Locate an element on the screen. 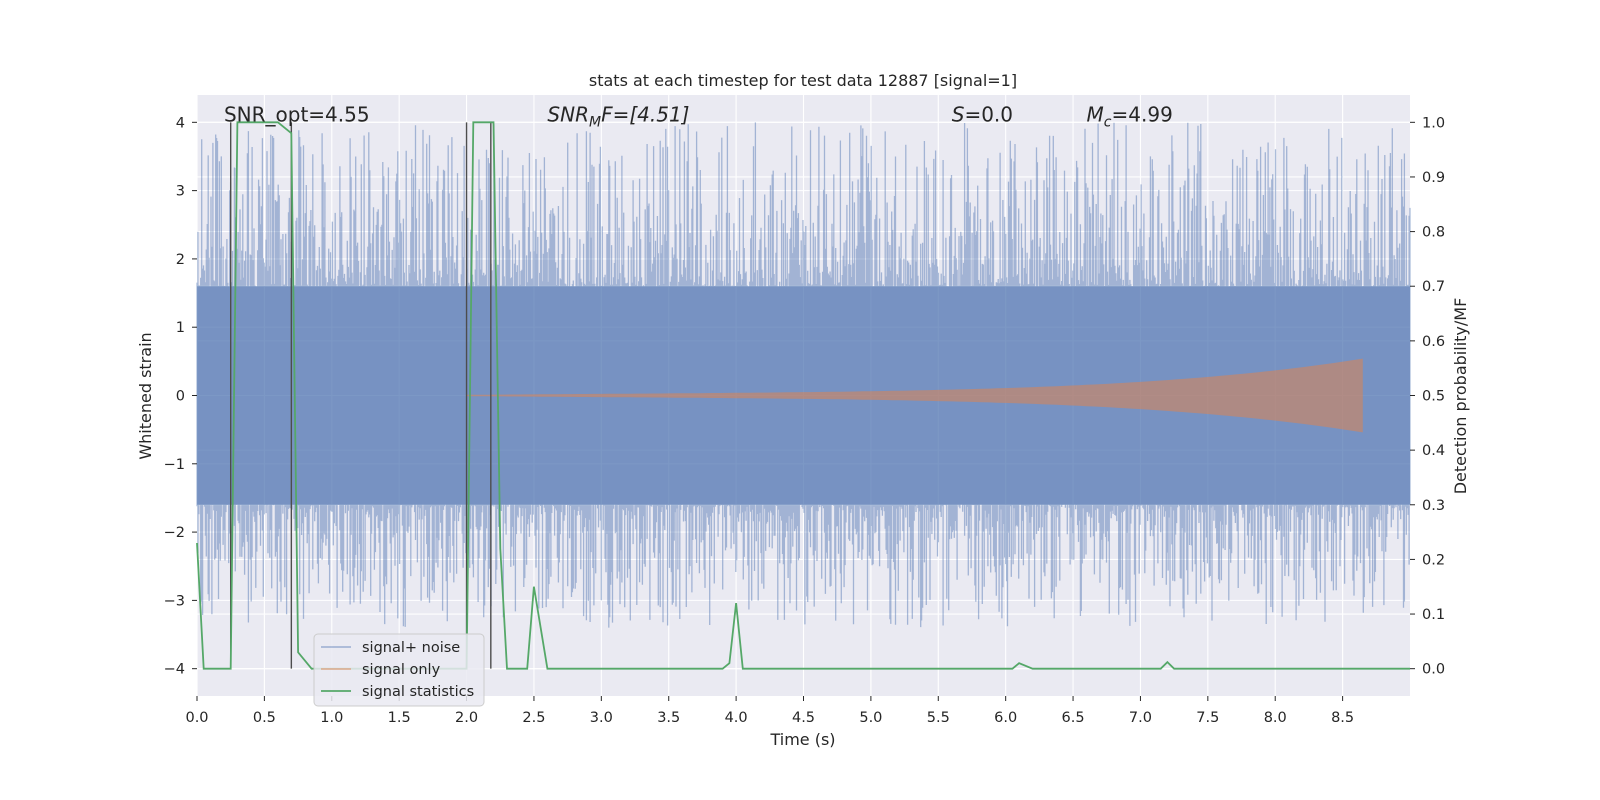  series-signal-only is located at coordinates (914, 395).